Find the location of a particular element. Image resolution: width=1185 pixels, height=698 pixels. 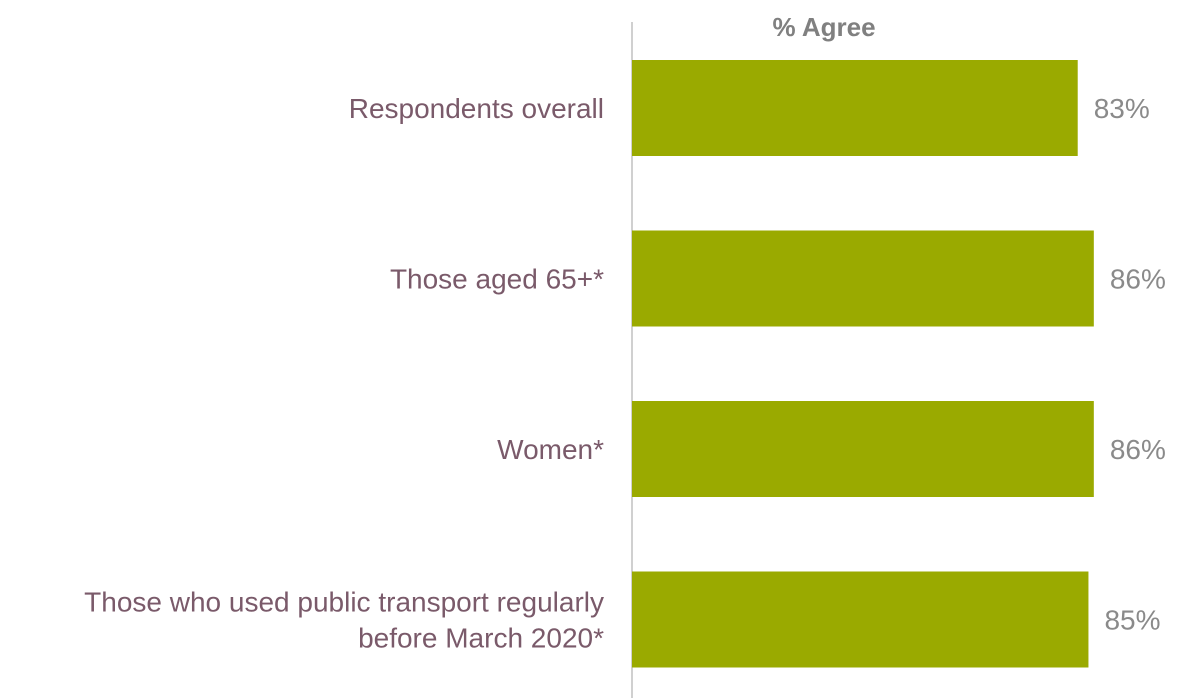

category-label-2: Women* is located at coordinates (550, 449).